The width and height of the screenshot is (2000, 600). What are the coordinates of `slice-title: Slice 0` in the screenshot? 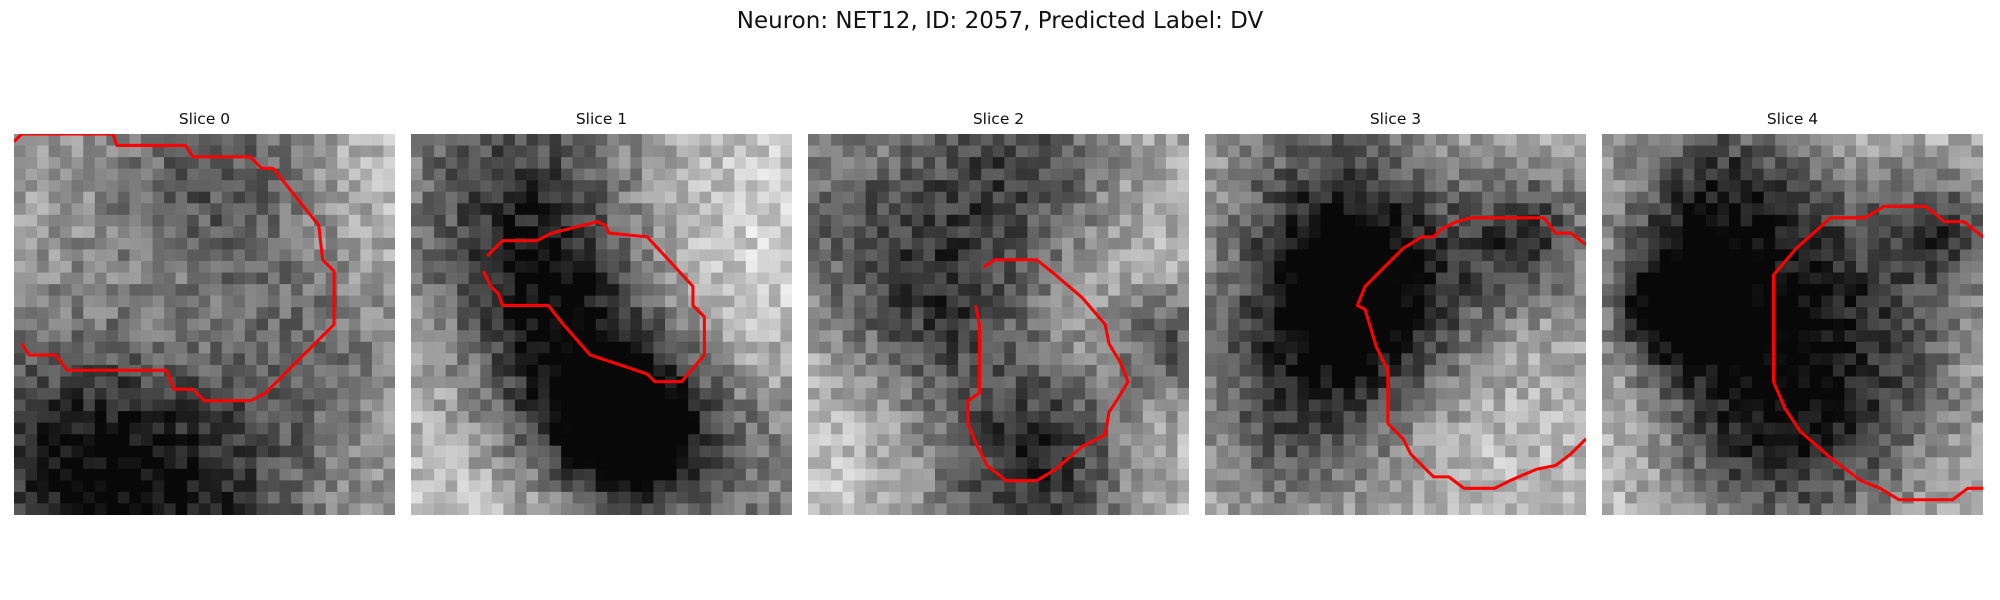 It's located at (204, 119).